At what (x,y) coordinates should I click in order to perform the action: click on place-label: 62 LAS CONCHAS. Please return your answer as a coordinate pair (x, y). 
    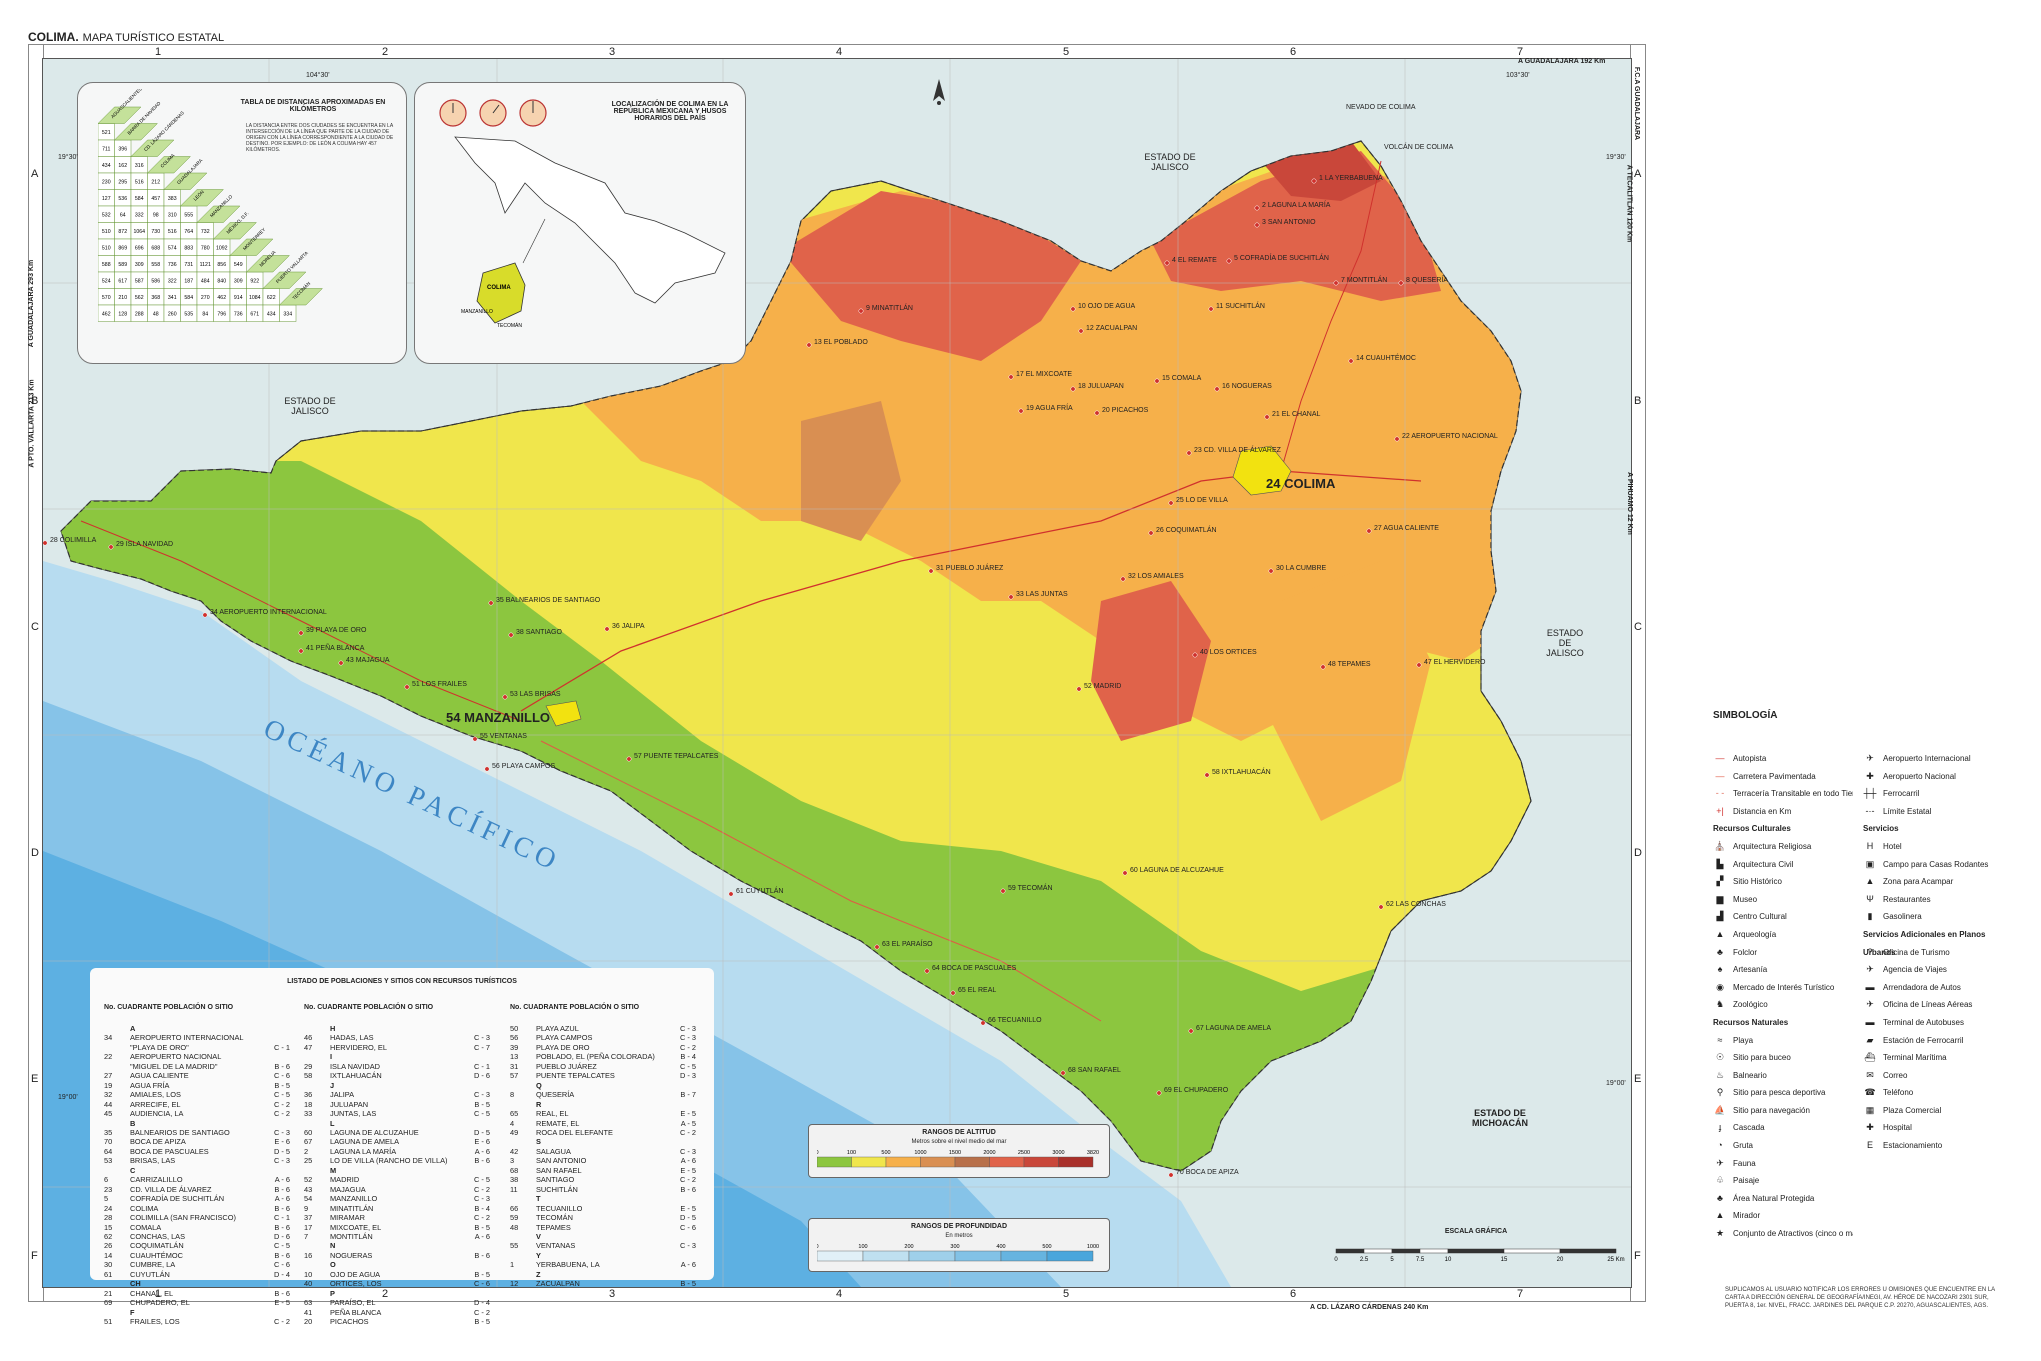
    Looking at the image, I should click on (1416, 904).